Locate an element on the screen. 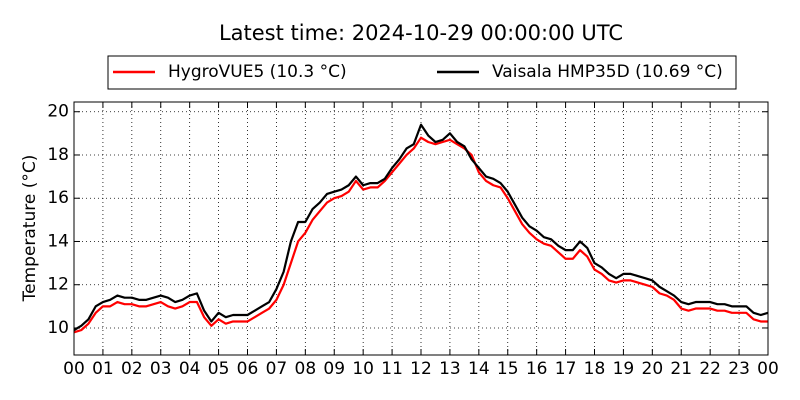  y-axis-label: Temperature (°C) is located at coordinates (30, 229).